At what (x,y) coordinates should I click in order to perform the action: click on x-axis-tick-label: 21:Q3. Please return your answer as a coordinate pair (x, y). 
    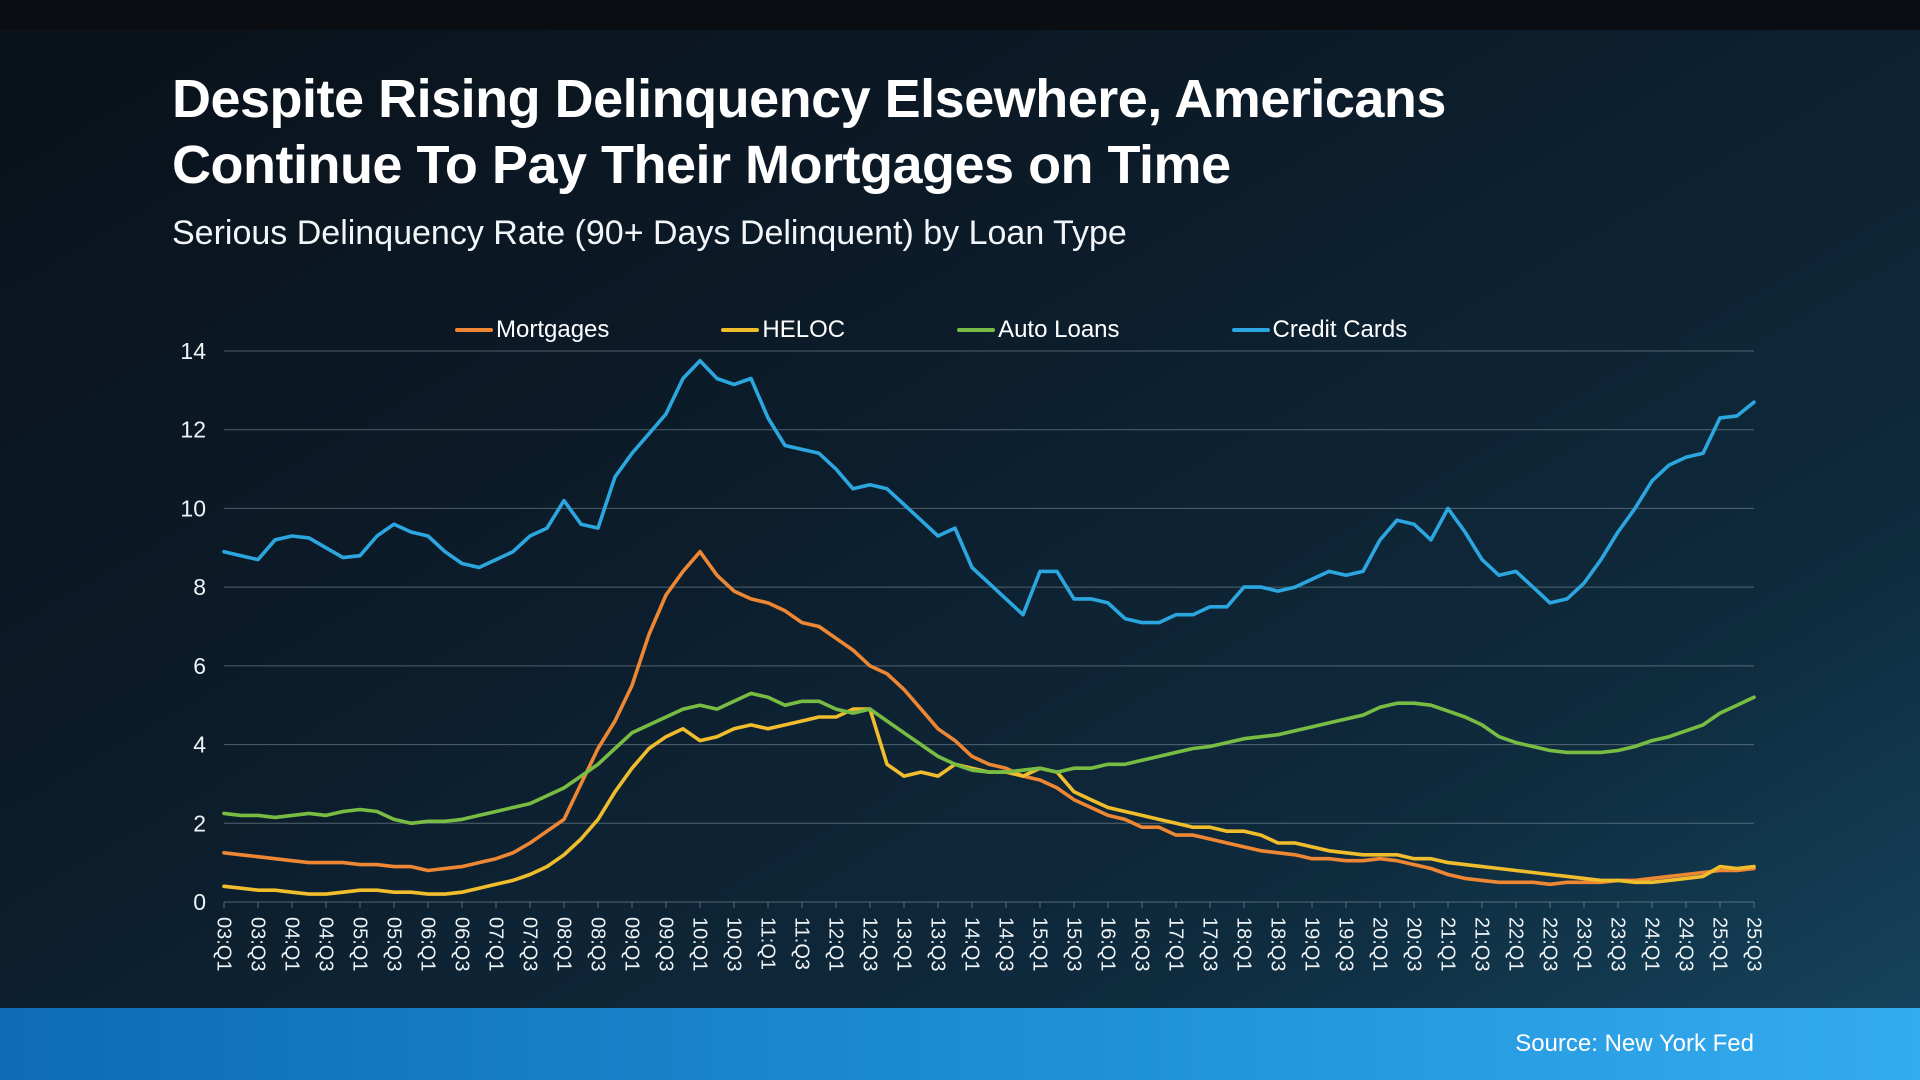
    Looking at the image, I should click on (1481, 944).